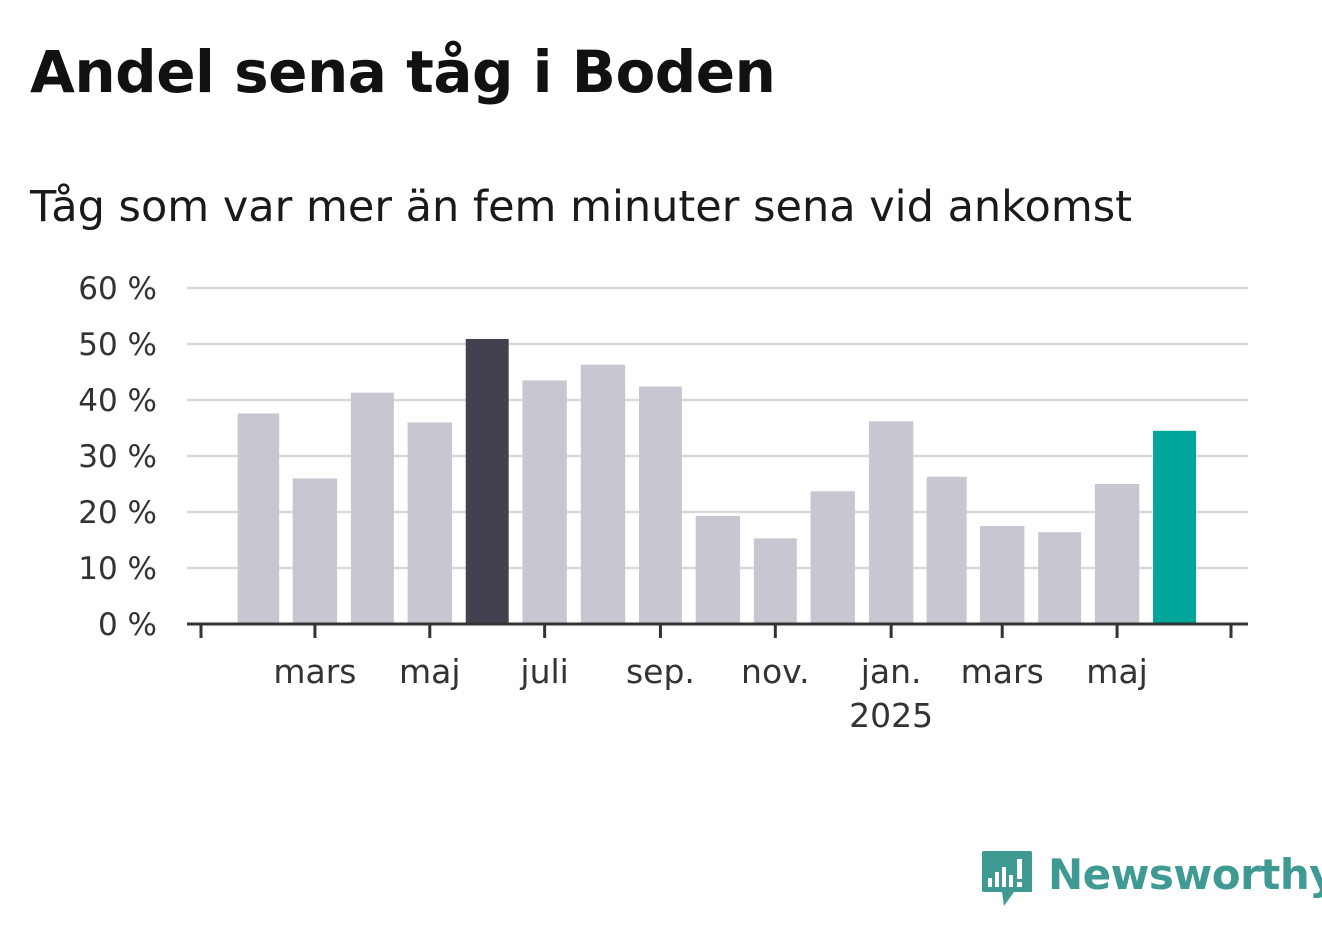  What do you see at coordinates (775, 671) in the screenshot?
I see `x-tick-label: nov.` at bounding box center [775, 671].